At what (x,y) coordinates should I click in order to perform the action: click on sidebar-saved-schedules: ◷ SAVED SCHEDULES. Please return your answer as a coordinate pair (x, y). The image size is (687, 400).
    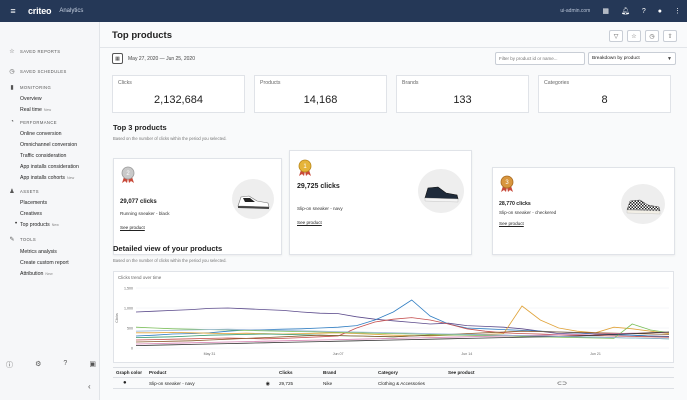
    Looking at the image, I should click on (38, 72).